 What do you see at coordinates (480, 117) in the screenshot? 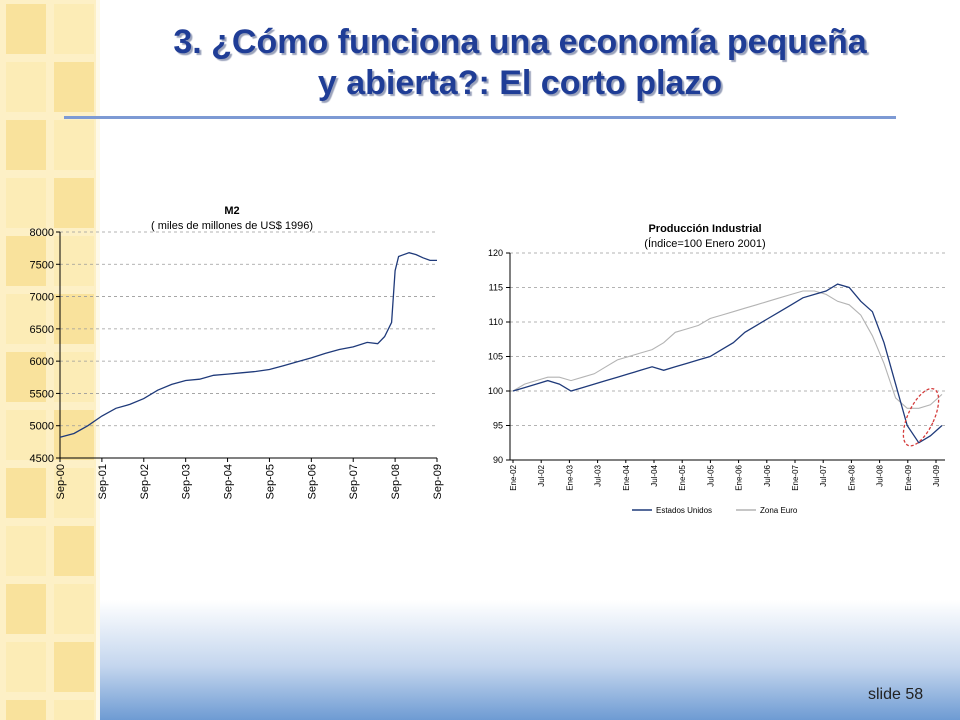
I see `title-underline` at bounding box center [480, 117].